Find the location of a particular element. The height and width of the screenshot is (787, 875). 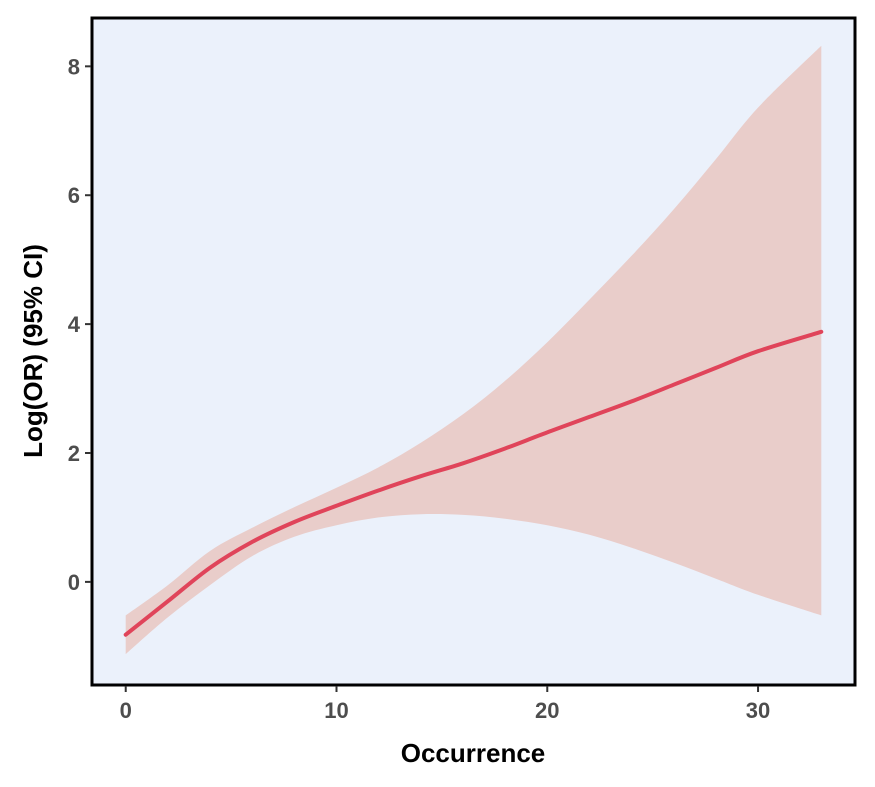

y-tick-label: 6 is located at coordinates (74, 195).